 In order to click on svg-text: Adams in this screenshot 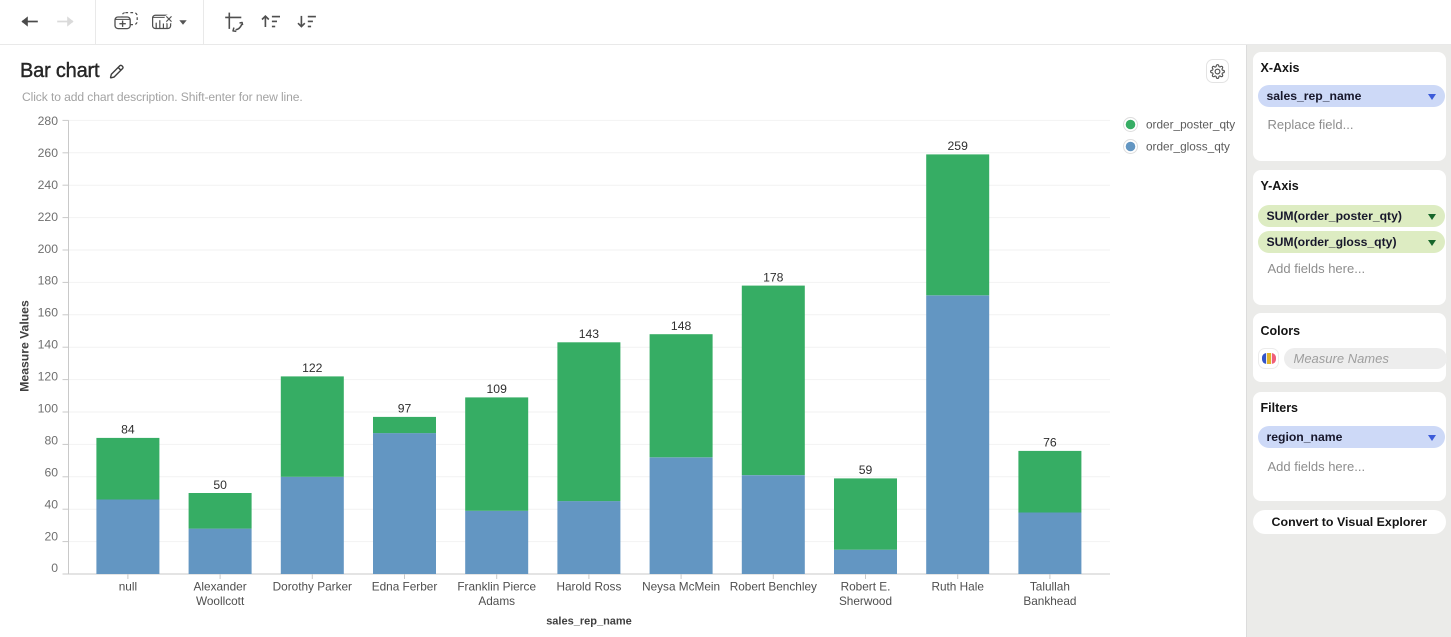, I will do `click(496, 601)`.